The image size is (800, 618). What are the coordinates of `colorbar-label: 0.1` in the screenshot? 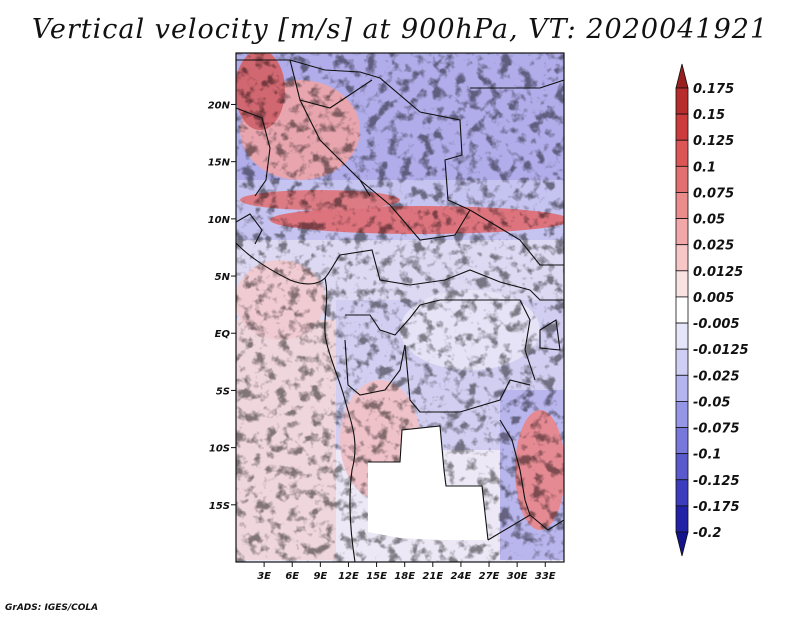 It's located at (704, 167).